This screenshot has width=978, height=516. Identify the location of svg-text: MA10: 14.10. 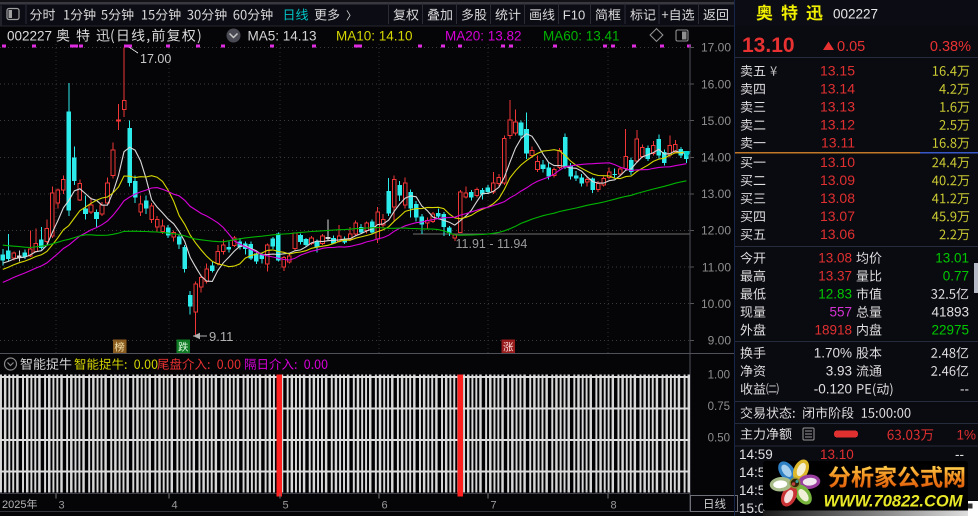
(374, 36).